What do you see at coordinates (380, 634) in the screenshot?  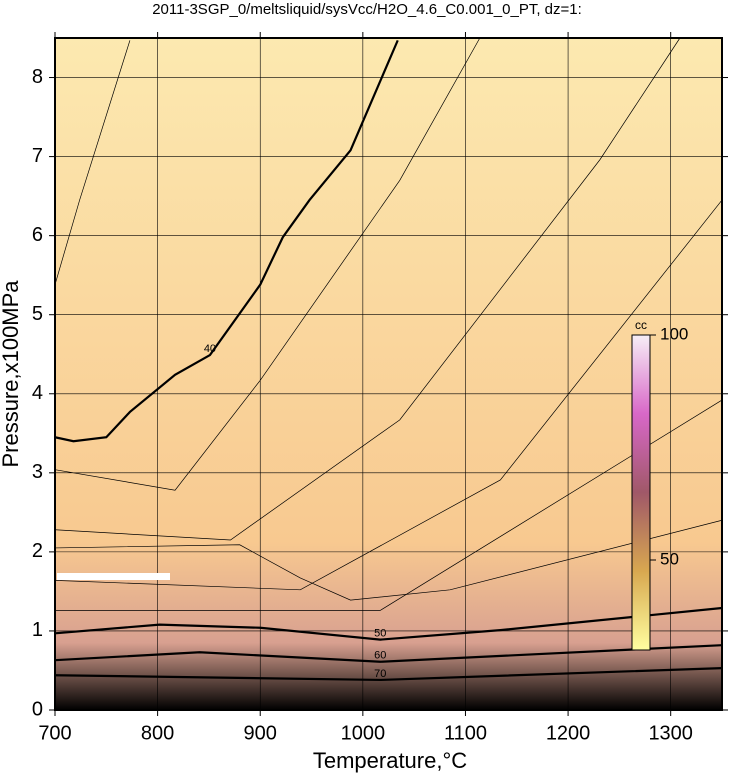 I see `contour-label: 50` at bounding box center [380, 634].